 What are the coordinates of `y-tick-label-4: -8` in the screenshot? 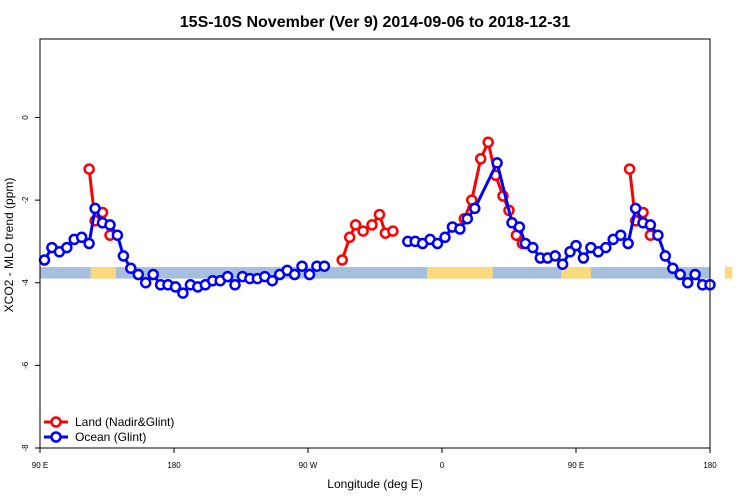 It's located at (25, 448).